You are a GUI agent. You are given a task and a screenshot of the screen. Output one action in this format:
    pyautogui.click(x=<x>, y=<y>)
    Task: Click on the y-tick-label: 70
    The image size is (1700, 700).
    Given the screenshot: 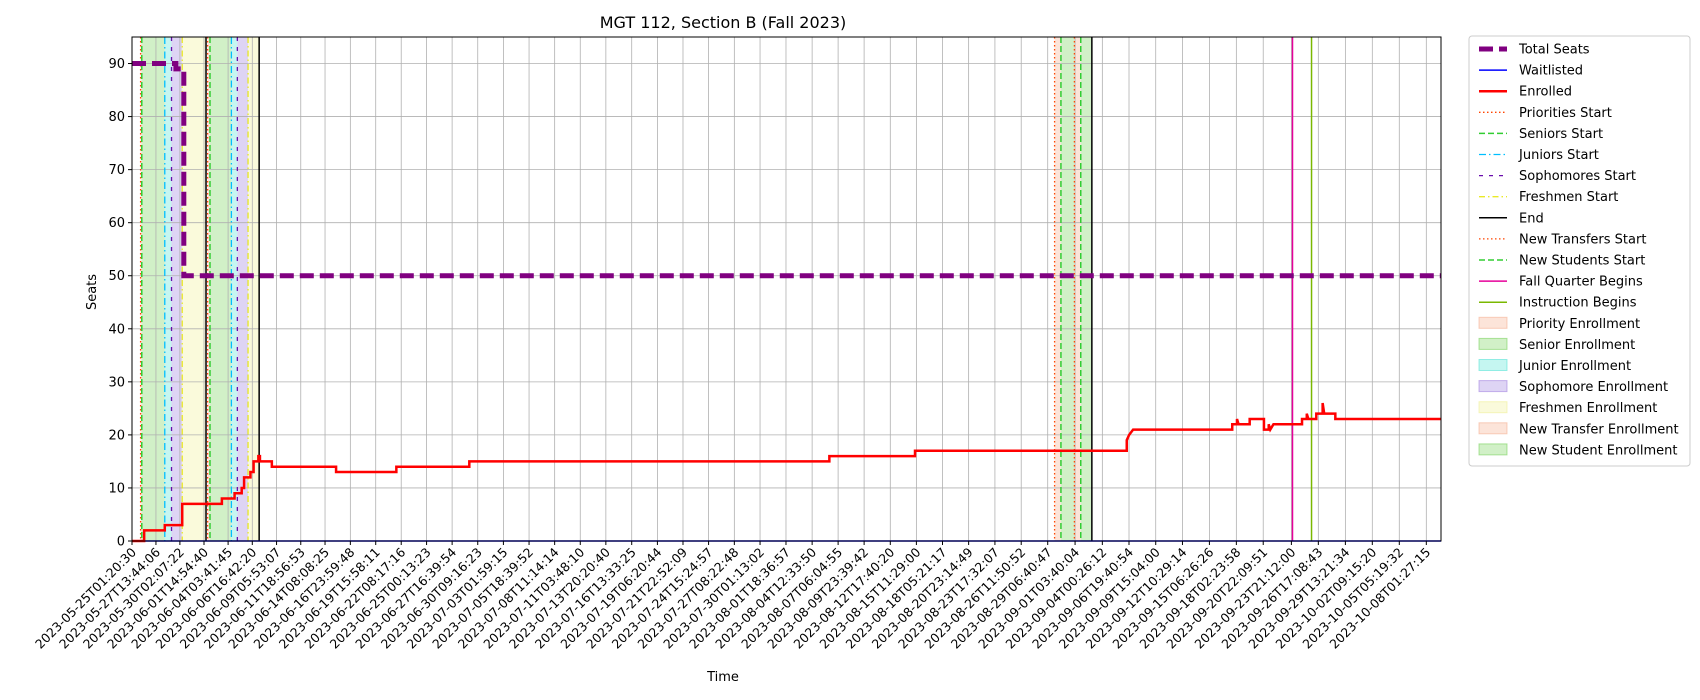 What is the action you would take?
    pyautogui.click(x=116, y=170)
    